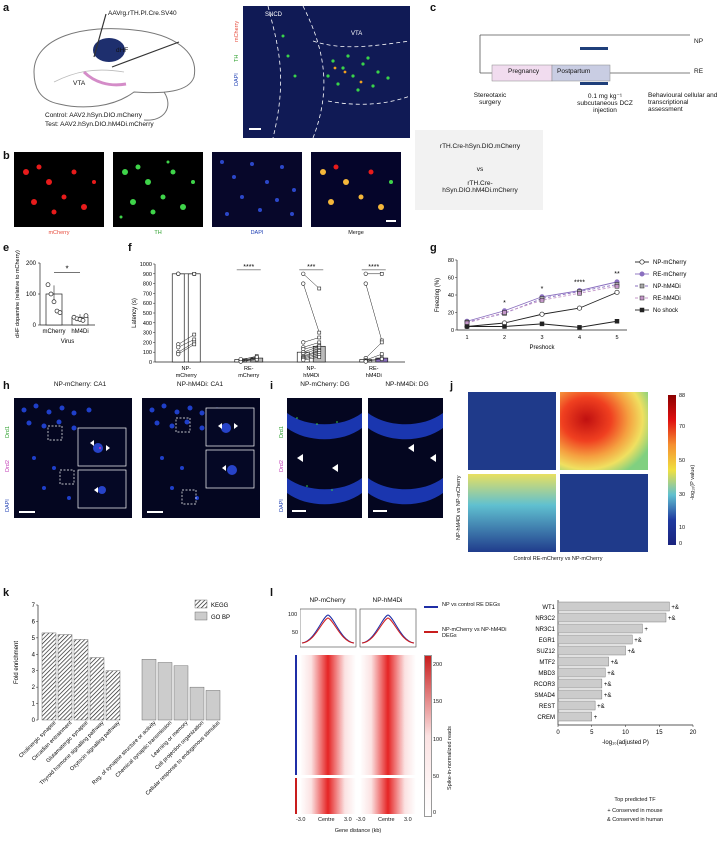 This screenshot has width=721, height=858. What do you see at coordinates (237, 31) in the screenshot?
I see `channel-mcherry-label: mCherry` at bounding box center [237, 31].